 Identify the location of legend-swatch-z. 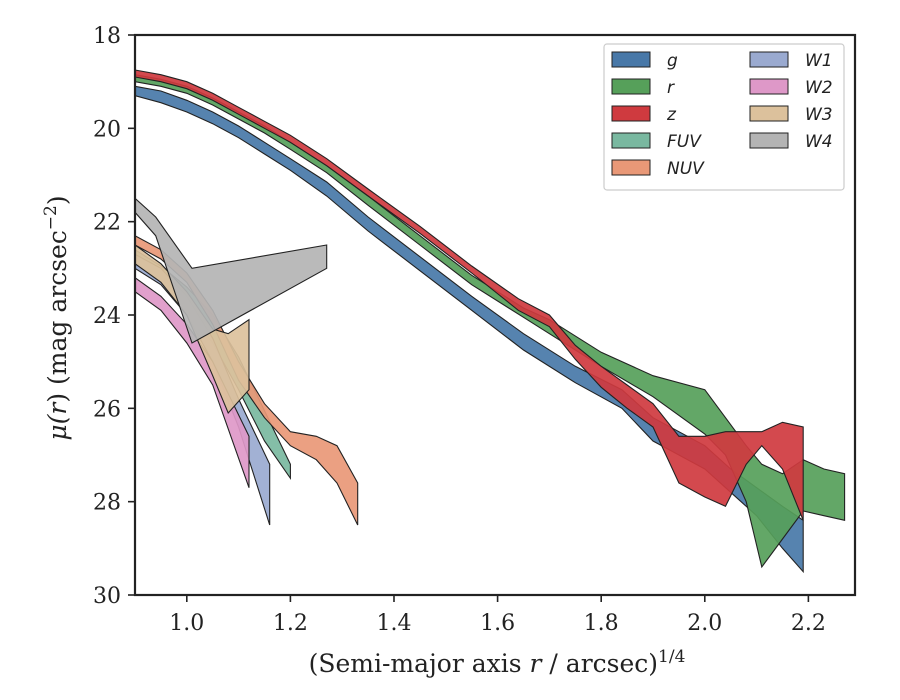
(631, 113).